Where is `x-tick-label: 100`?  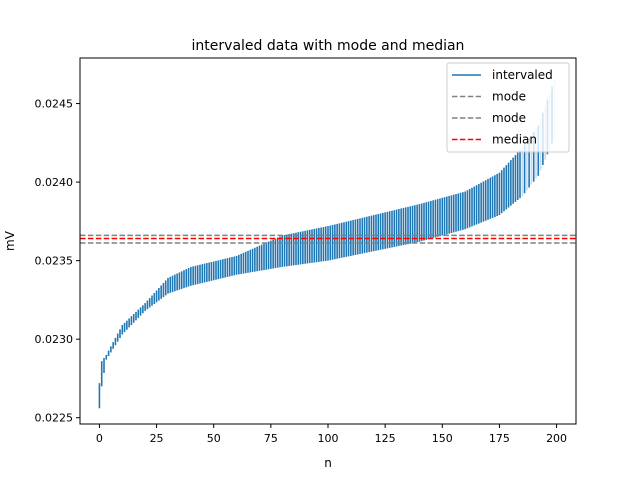
x-tick-label: 100 is located at coordinates (328, 438).